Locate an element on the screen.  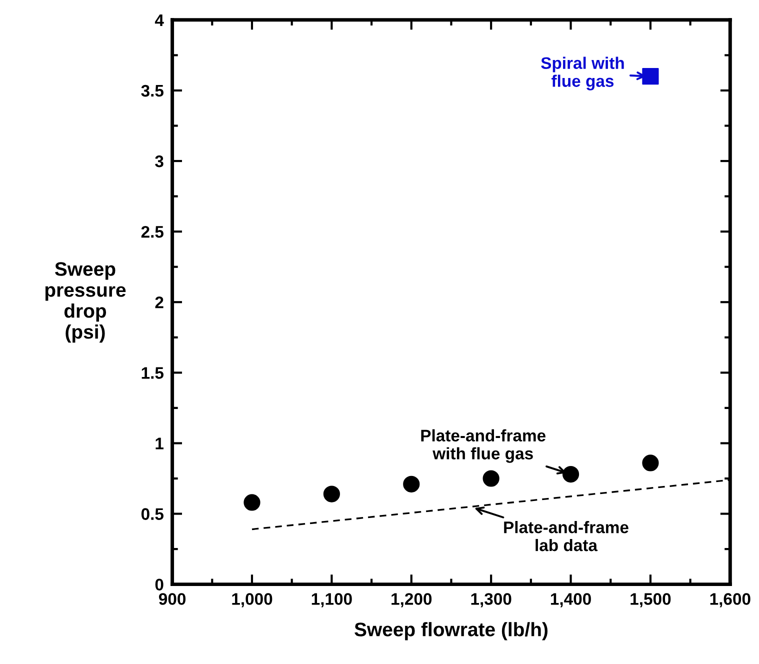
annotation: Plate-and-frame with flue gas is located at coordinates (483, 446).